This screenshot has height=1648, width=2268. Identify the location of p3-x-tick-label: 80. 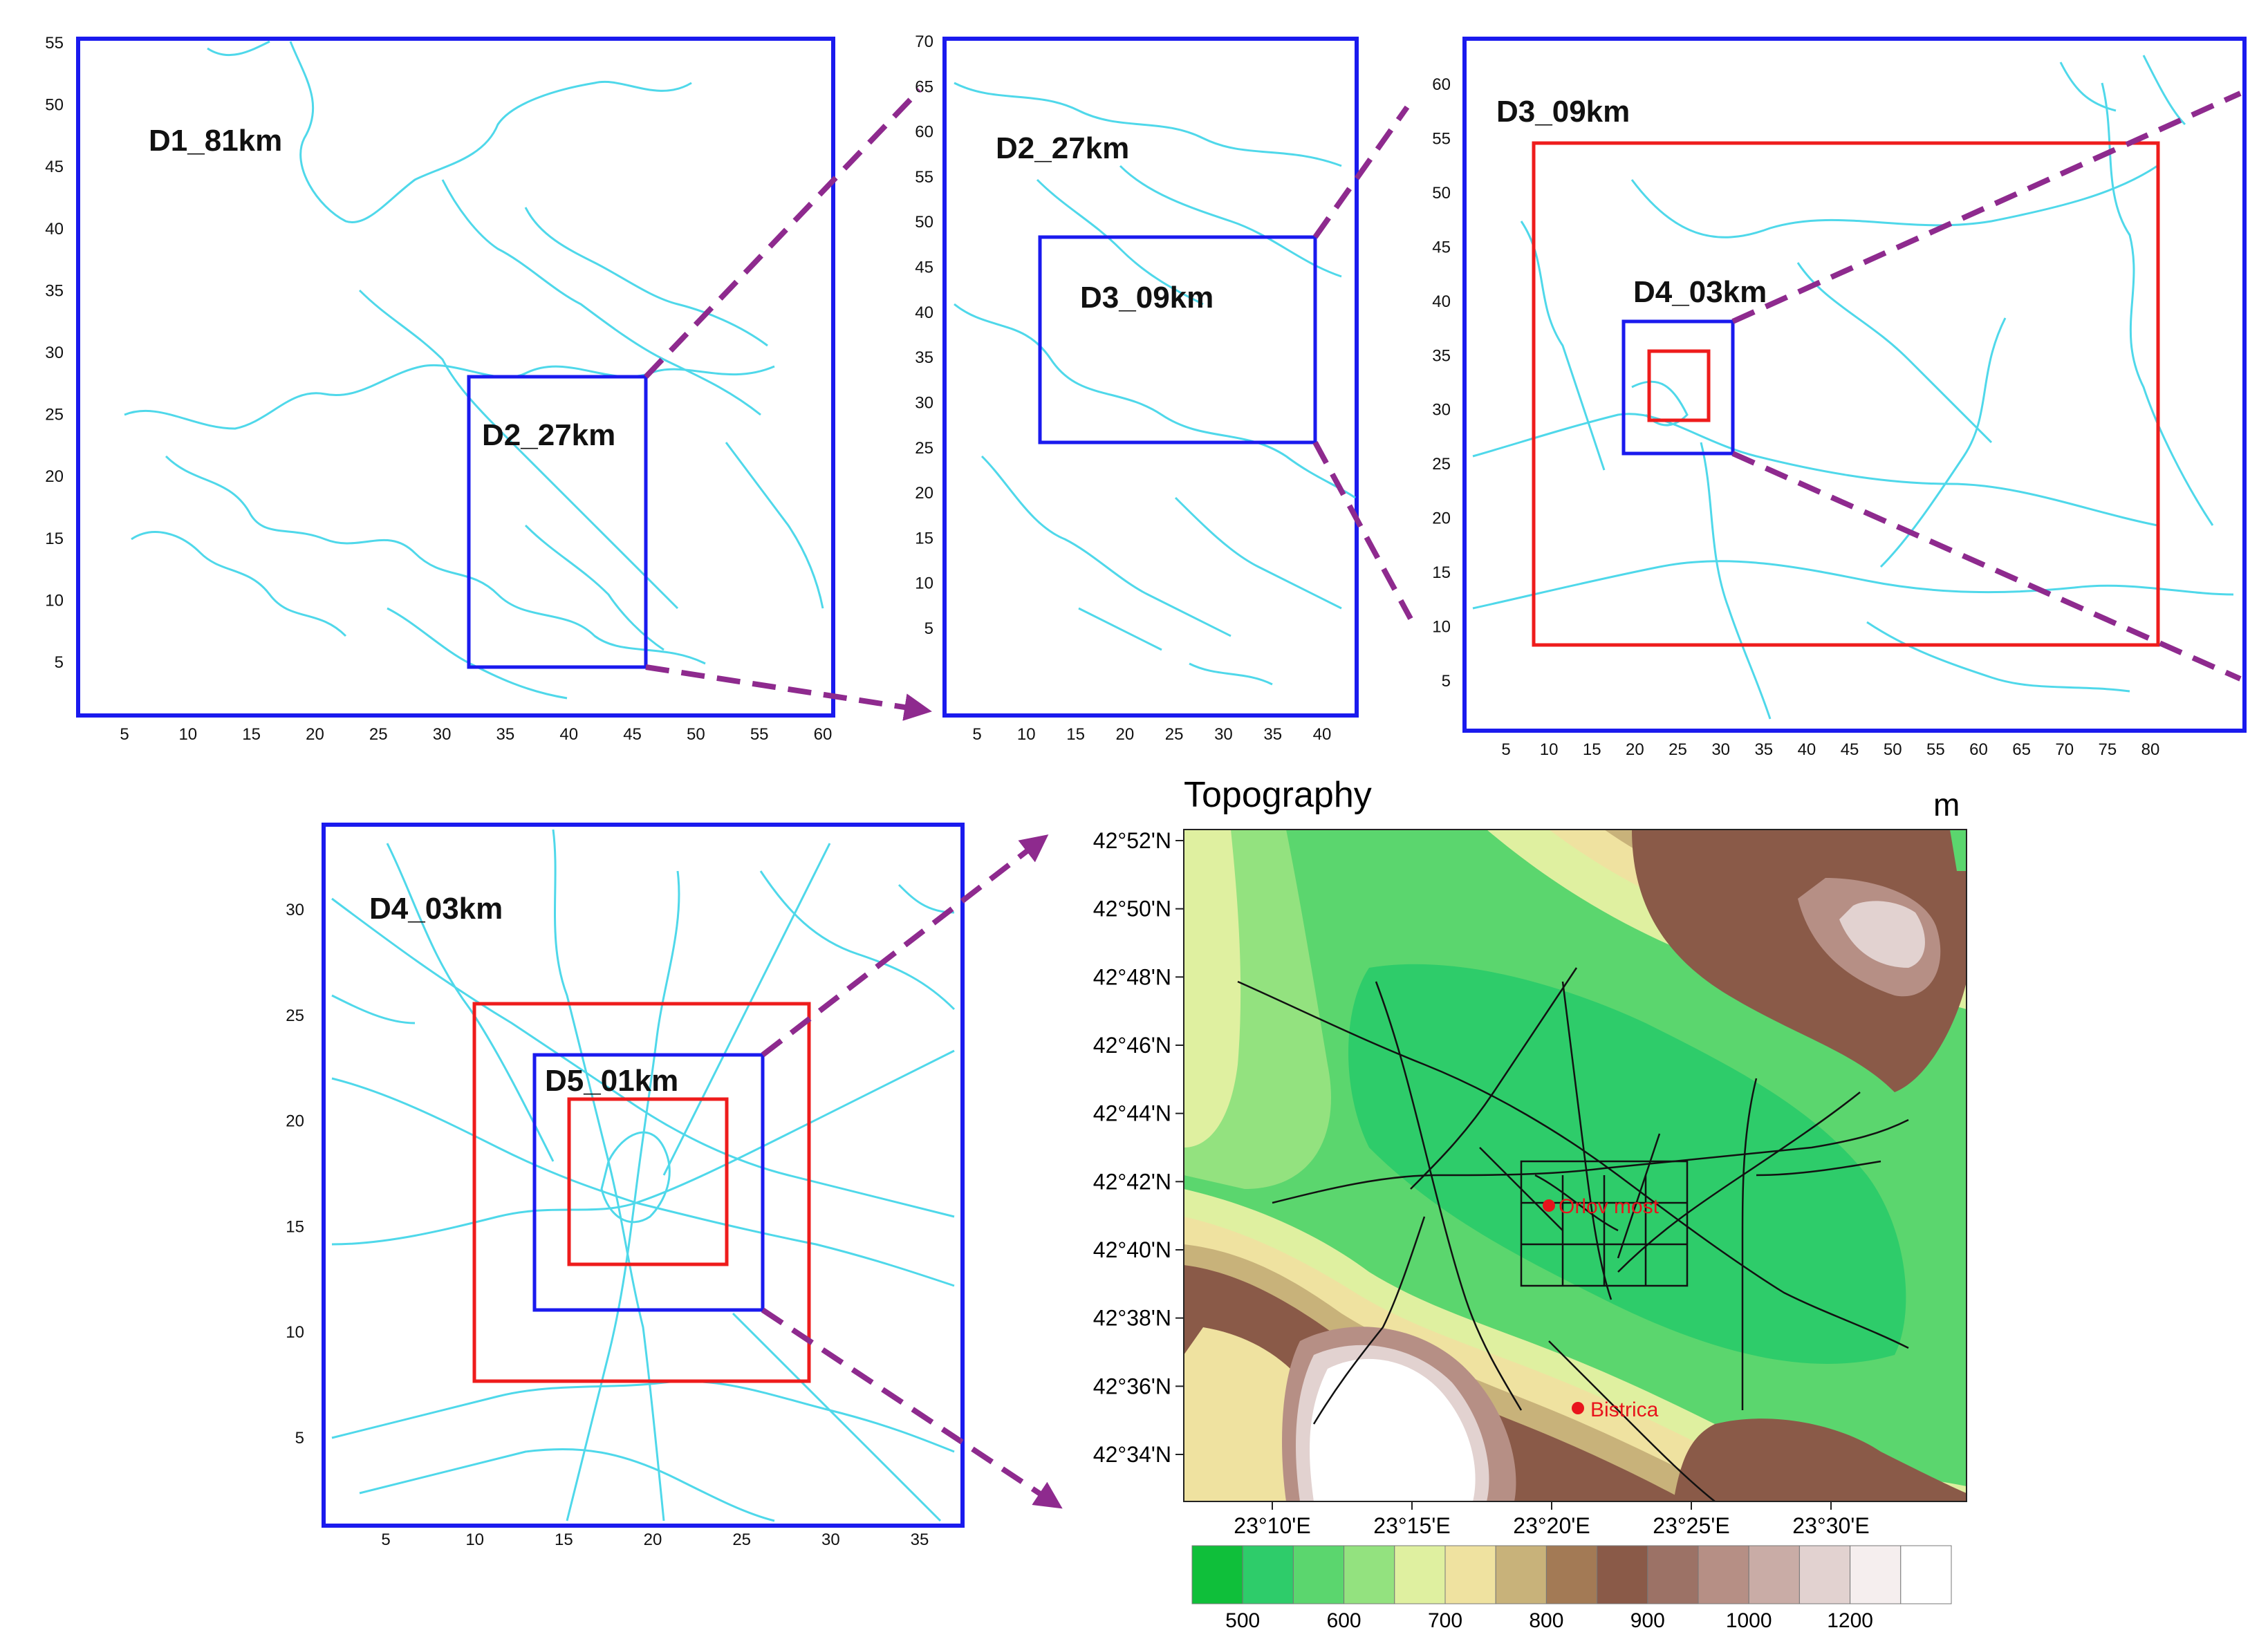
(2150, 749).